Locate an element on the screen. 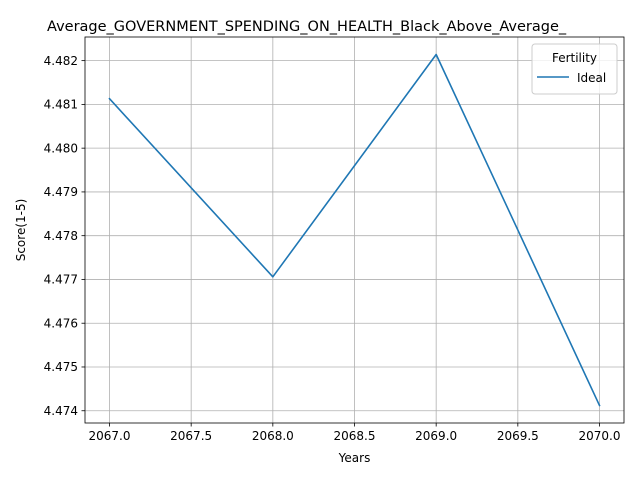  y-axis-label: Score(1-5) is located at coordinates (21, 230).